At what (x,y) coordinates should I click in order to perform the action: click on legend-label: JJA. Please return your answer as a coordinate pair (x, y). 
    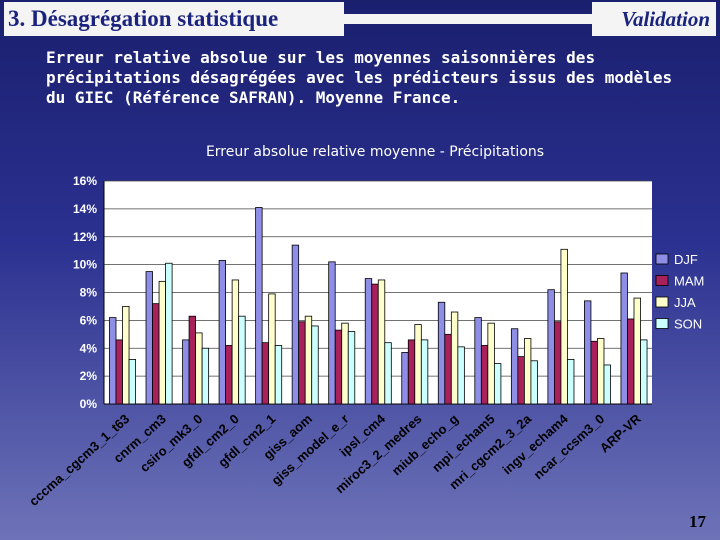
    Looking at the image, I should click on (685, 302).